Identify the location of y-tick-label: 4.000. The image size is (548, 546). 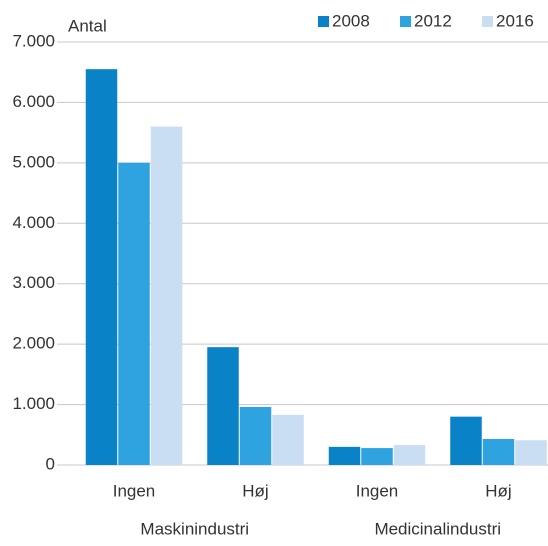
(33, 222).